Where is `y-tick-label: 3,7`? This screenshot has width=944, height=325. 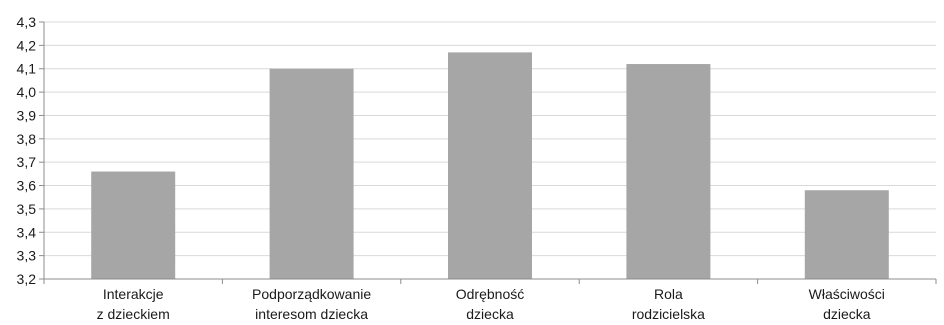 y-tick-label: 3,7 is located at coordinates (27, 162).